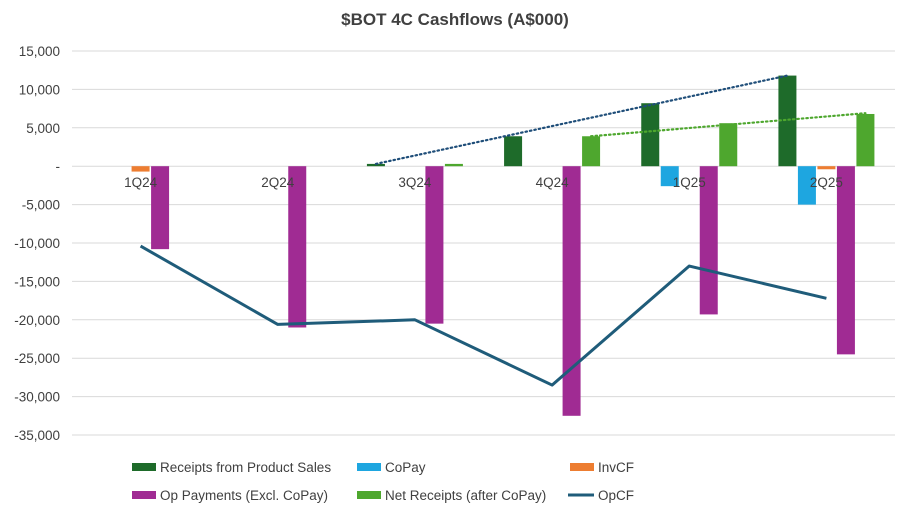 This screenshot has width=903, height=513. What do you see at coordinates (141, 182) in the screenshot?
I see `x-tick-label: 1Q24` at bounding box center [141, 182].